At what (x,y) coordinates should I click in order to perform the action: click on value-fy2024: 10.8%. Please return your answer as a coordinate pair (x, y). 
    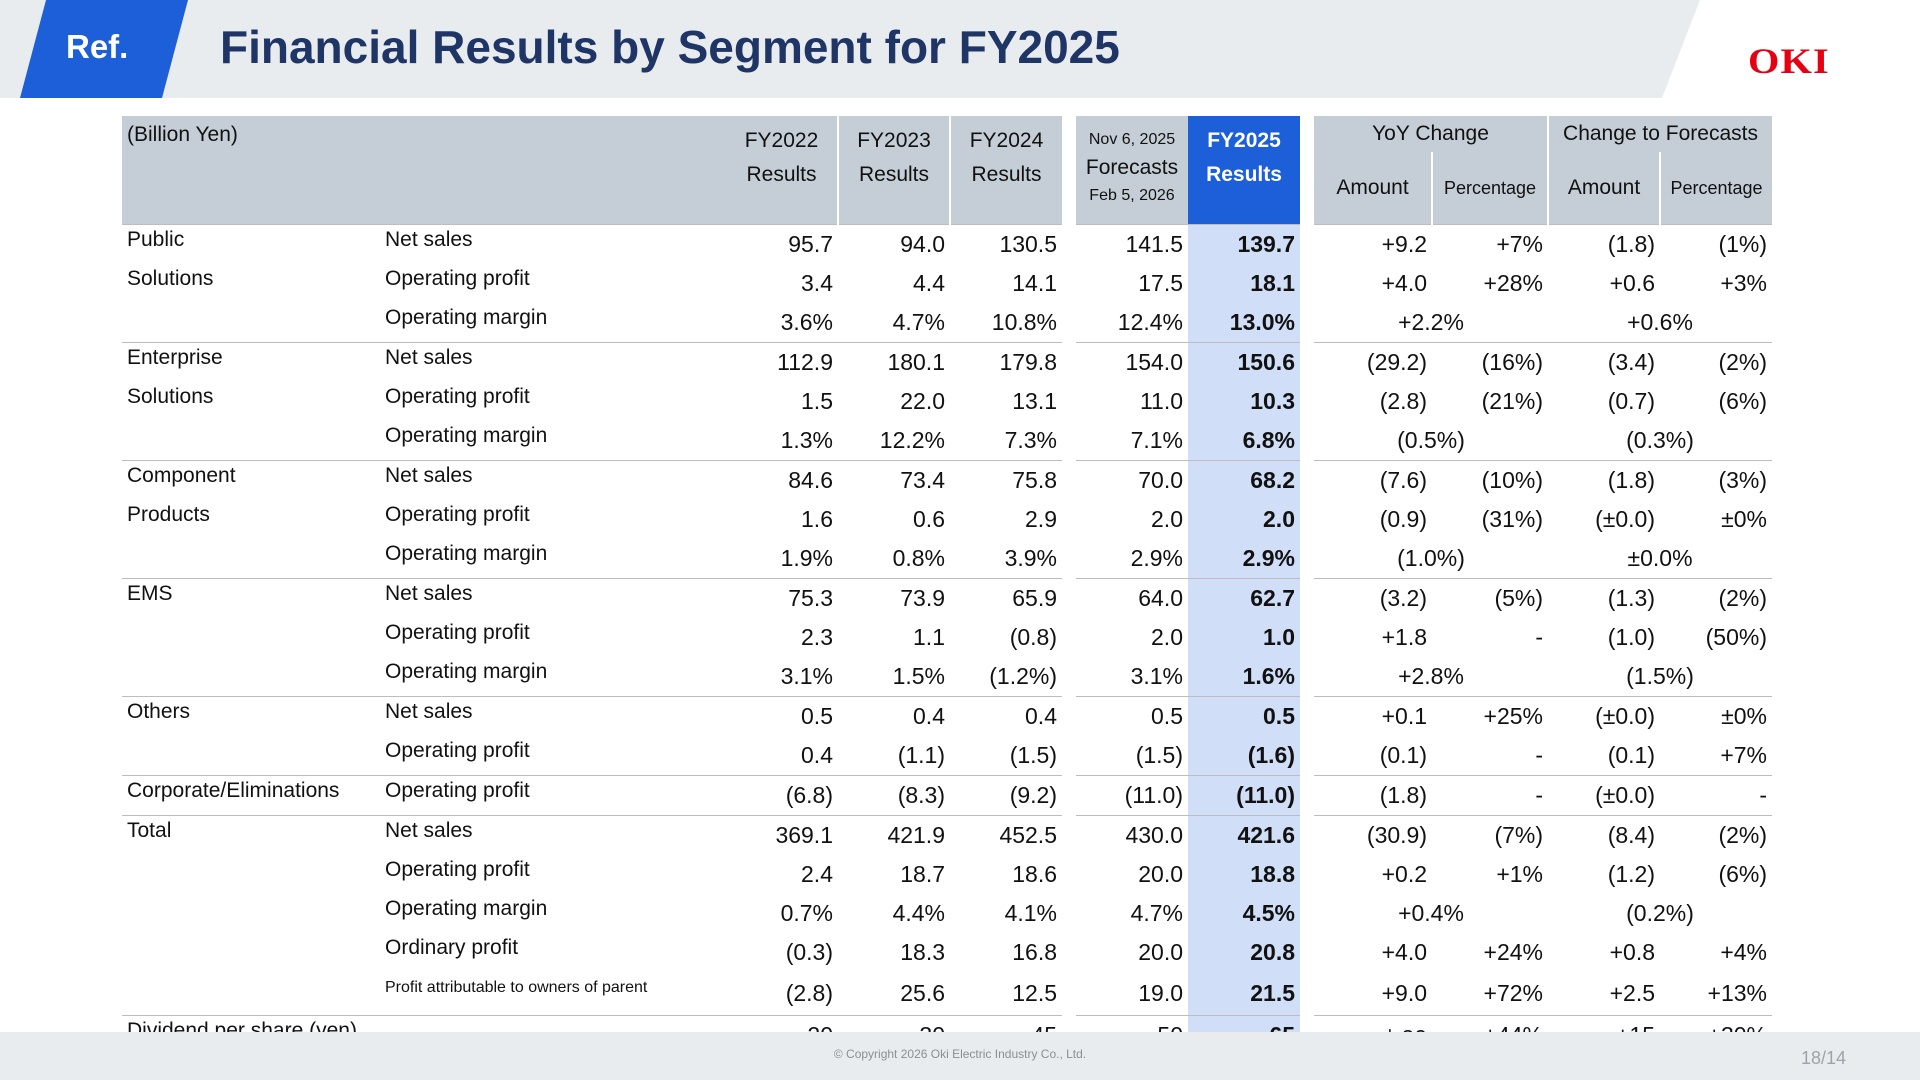
    Looking at the image, I should click on (1024, 322).